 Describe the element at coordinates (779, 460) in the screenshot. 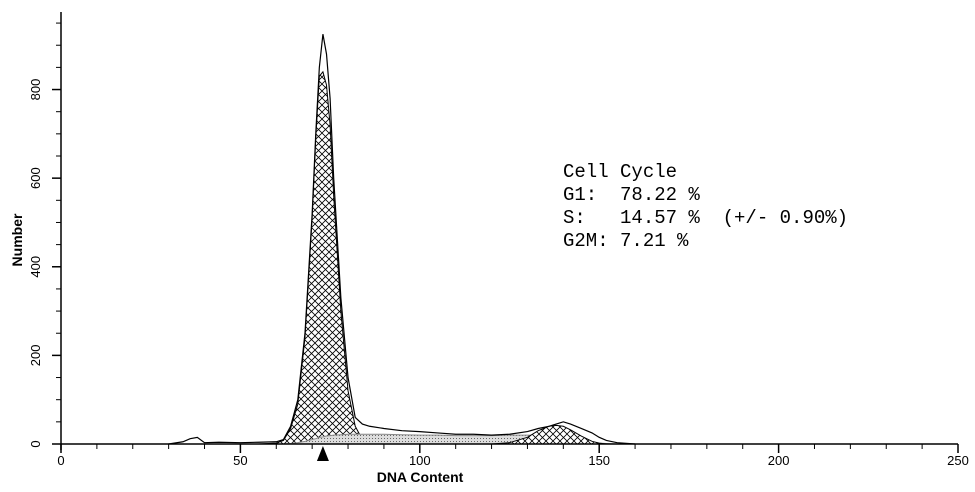

I see `x-tick-label: 200` at that location.